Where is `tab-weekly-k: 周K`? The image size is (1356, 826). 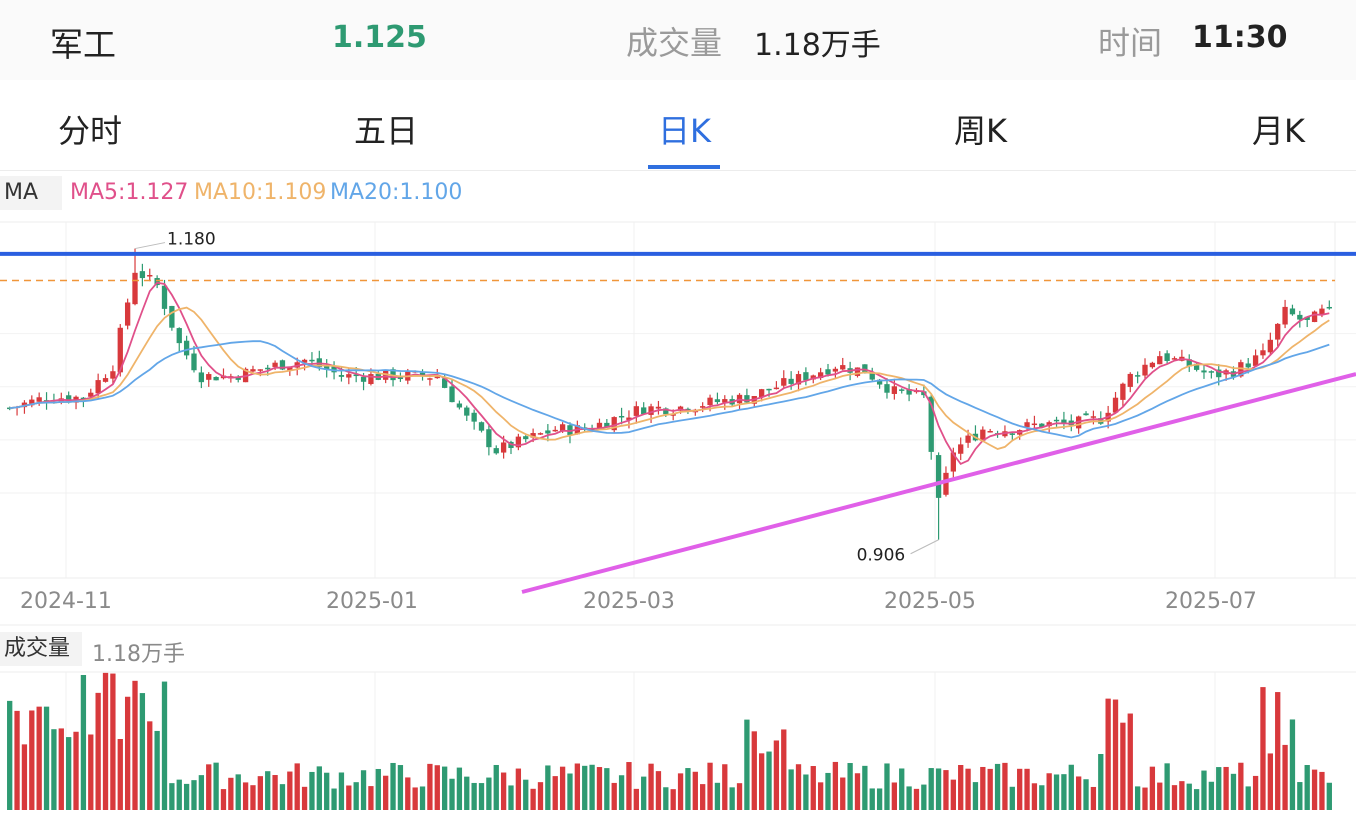
tab-weekly-k: 周K is located at coordinates (980, 131).